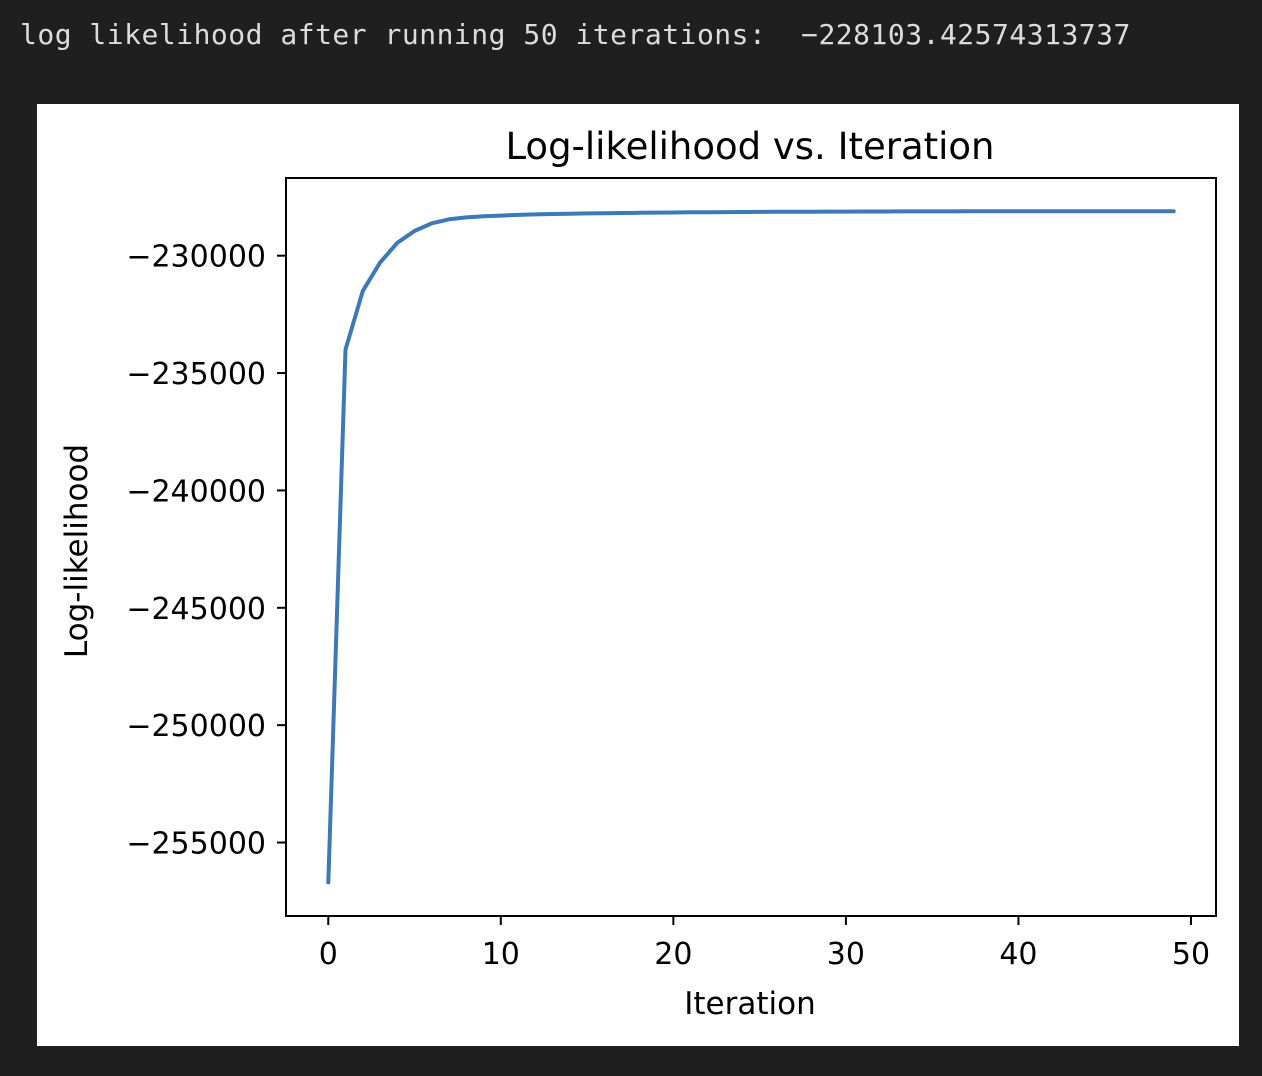  Describe the element at coordinates (196, 374) in the screenshot. I see `y-tick-label: −235000` at that location.